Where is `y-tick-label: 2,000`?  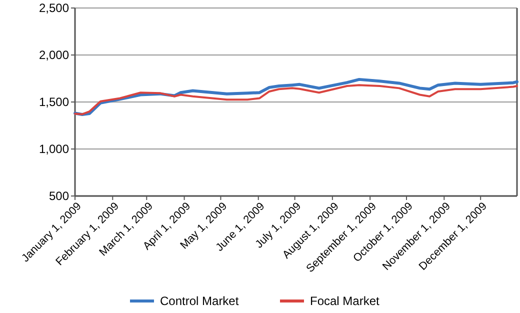
y-tick-label: 2,000 is located at coordinates (54, 55).